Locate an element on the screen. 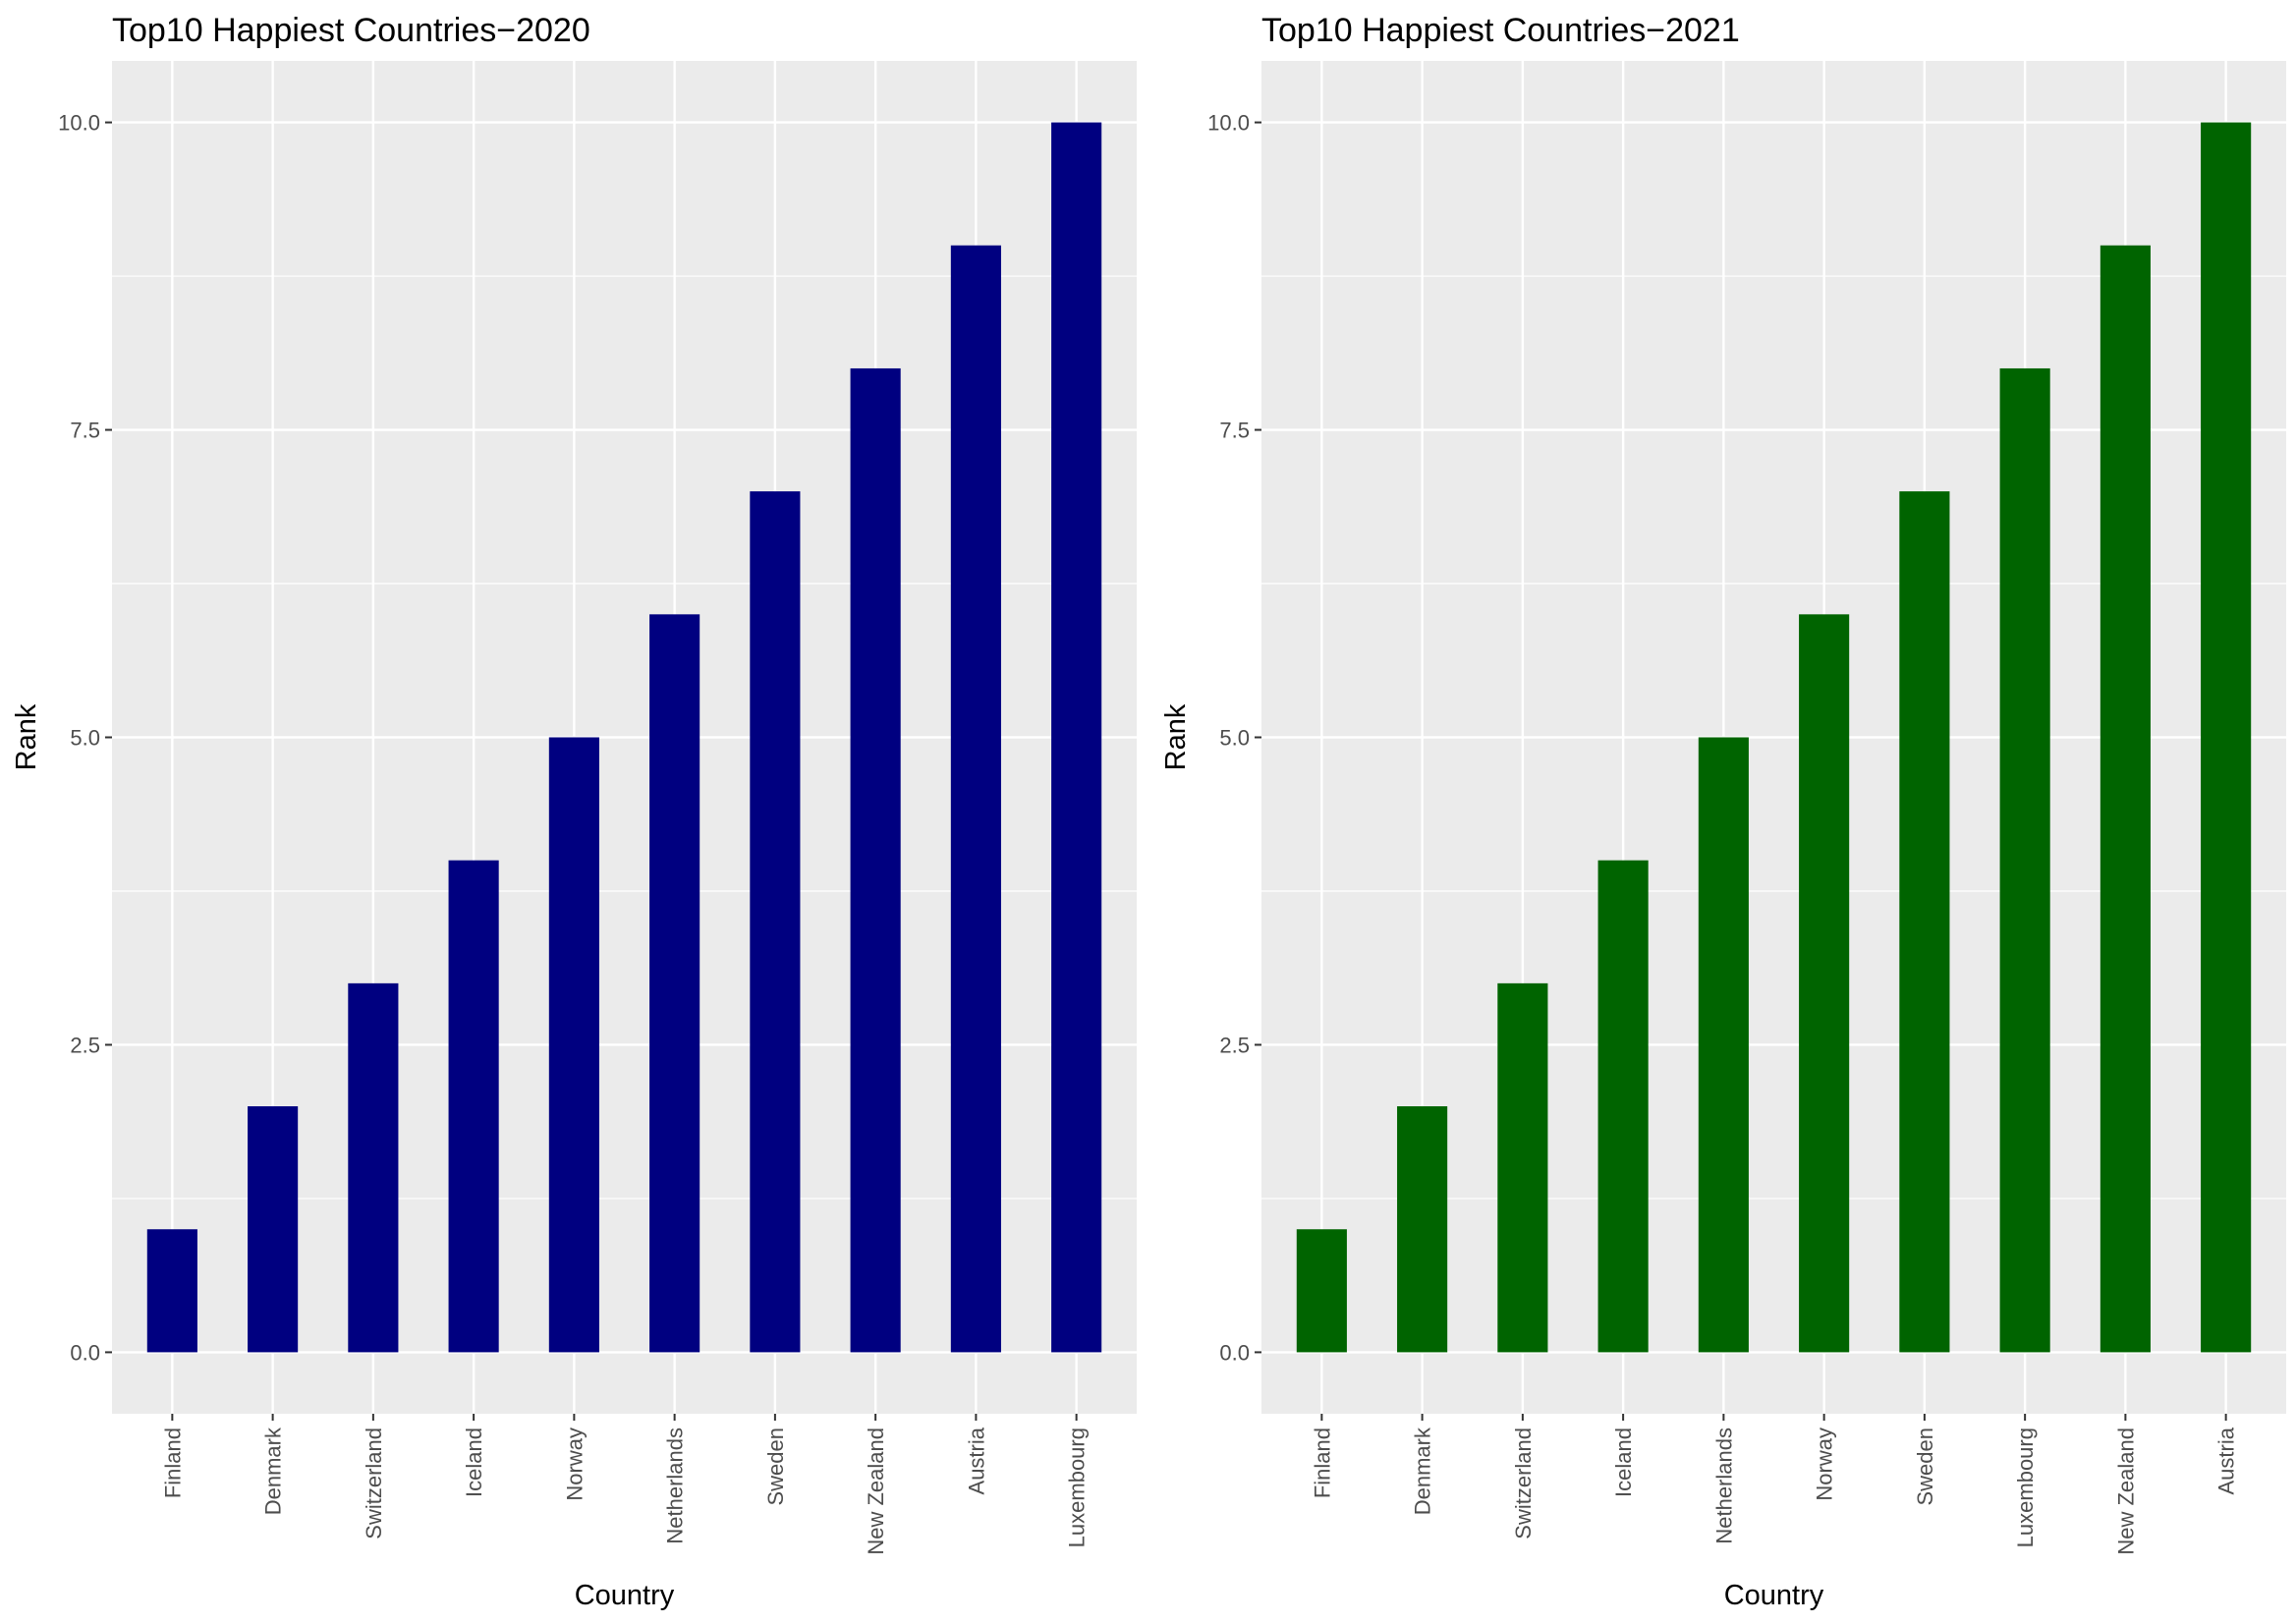 The height and width of the screenshot is (1624, 2296). chart-title: Top10 Happiest Countries−2021 is located at coordinates (1500, 30).